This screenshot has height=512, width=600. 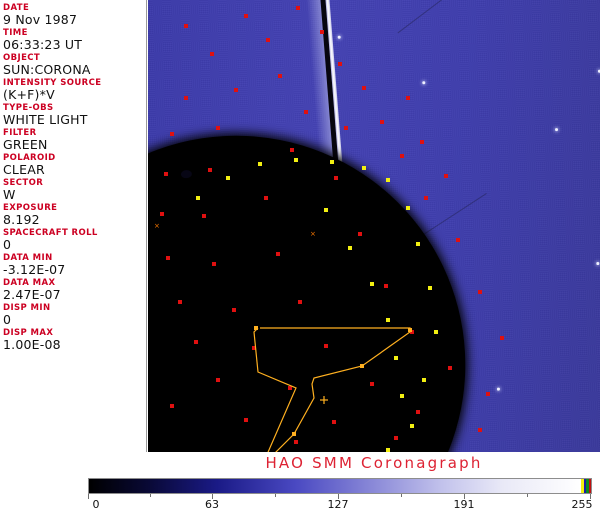 What do you see at coordinates (30, 208) in the screenshot?
I see `metadata-label: EXPOSURE` at bounding box center [30, 208].